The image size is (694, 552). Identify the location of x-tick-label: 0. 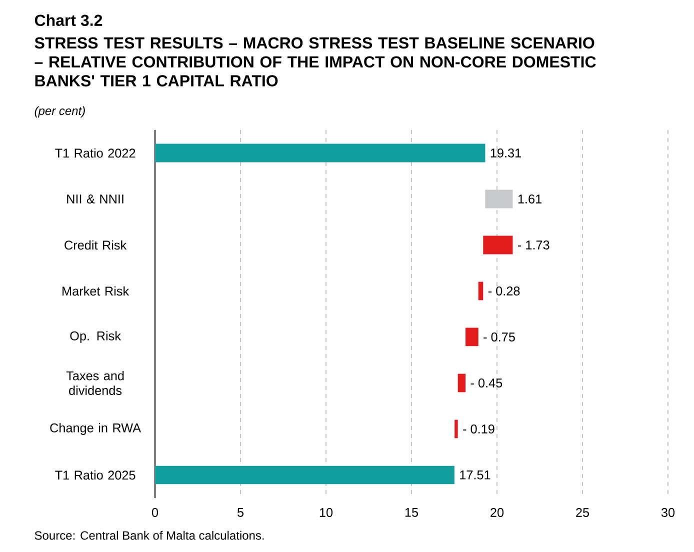
(155, 512).